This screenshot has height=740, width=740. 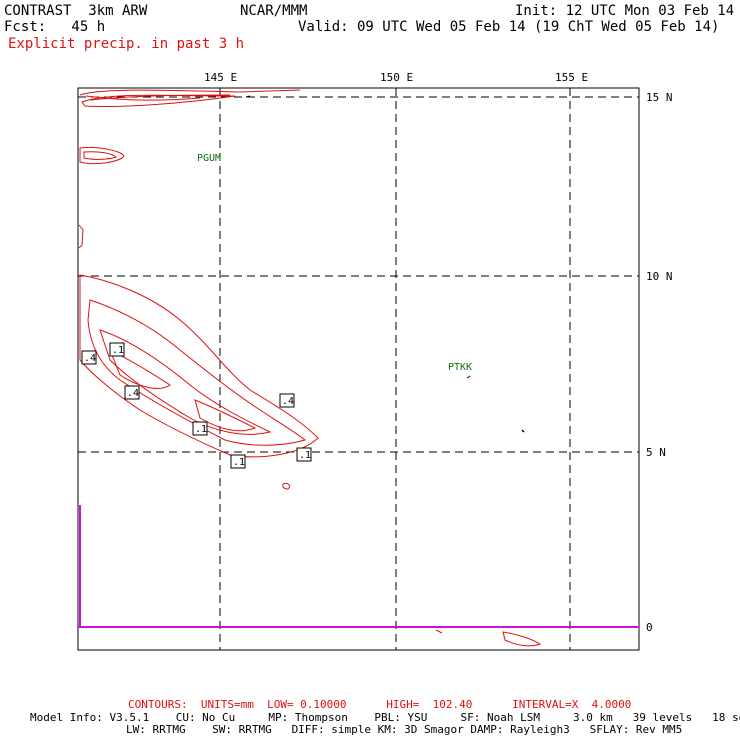 What do you see at coordinates (185, 382) in the screenshot?
I see `contour-band-inner` at bounding box center [185, 382].